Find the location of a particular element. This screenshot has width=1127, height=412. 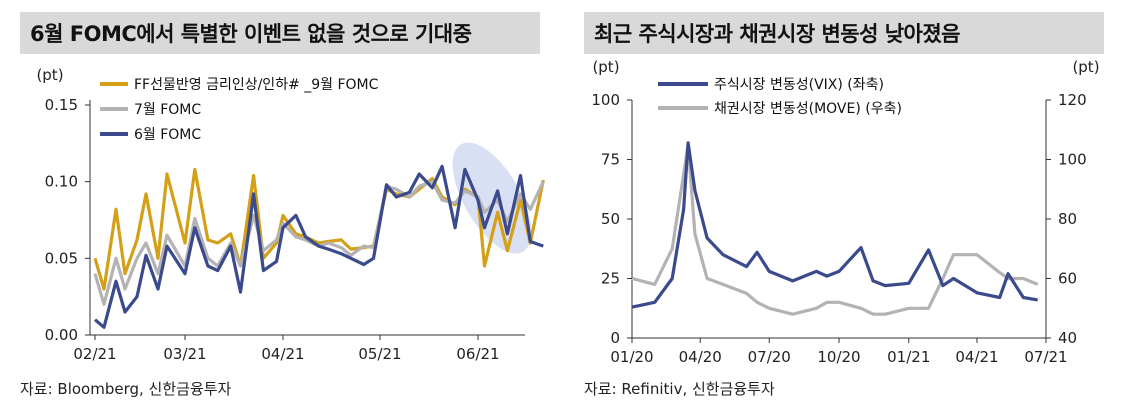

legend-label: 채권시장 변동성(MOVE) (우축) is located at coordinates (808, 109).